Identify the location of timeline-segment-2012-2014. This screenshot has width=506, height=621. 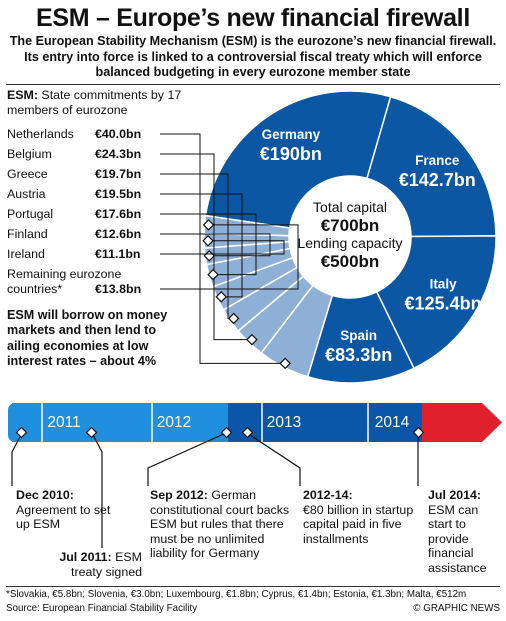
(325, 422).